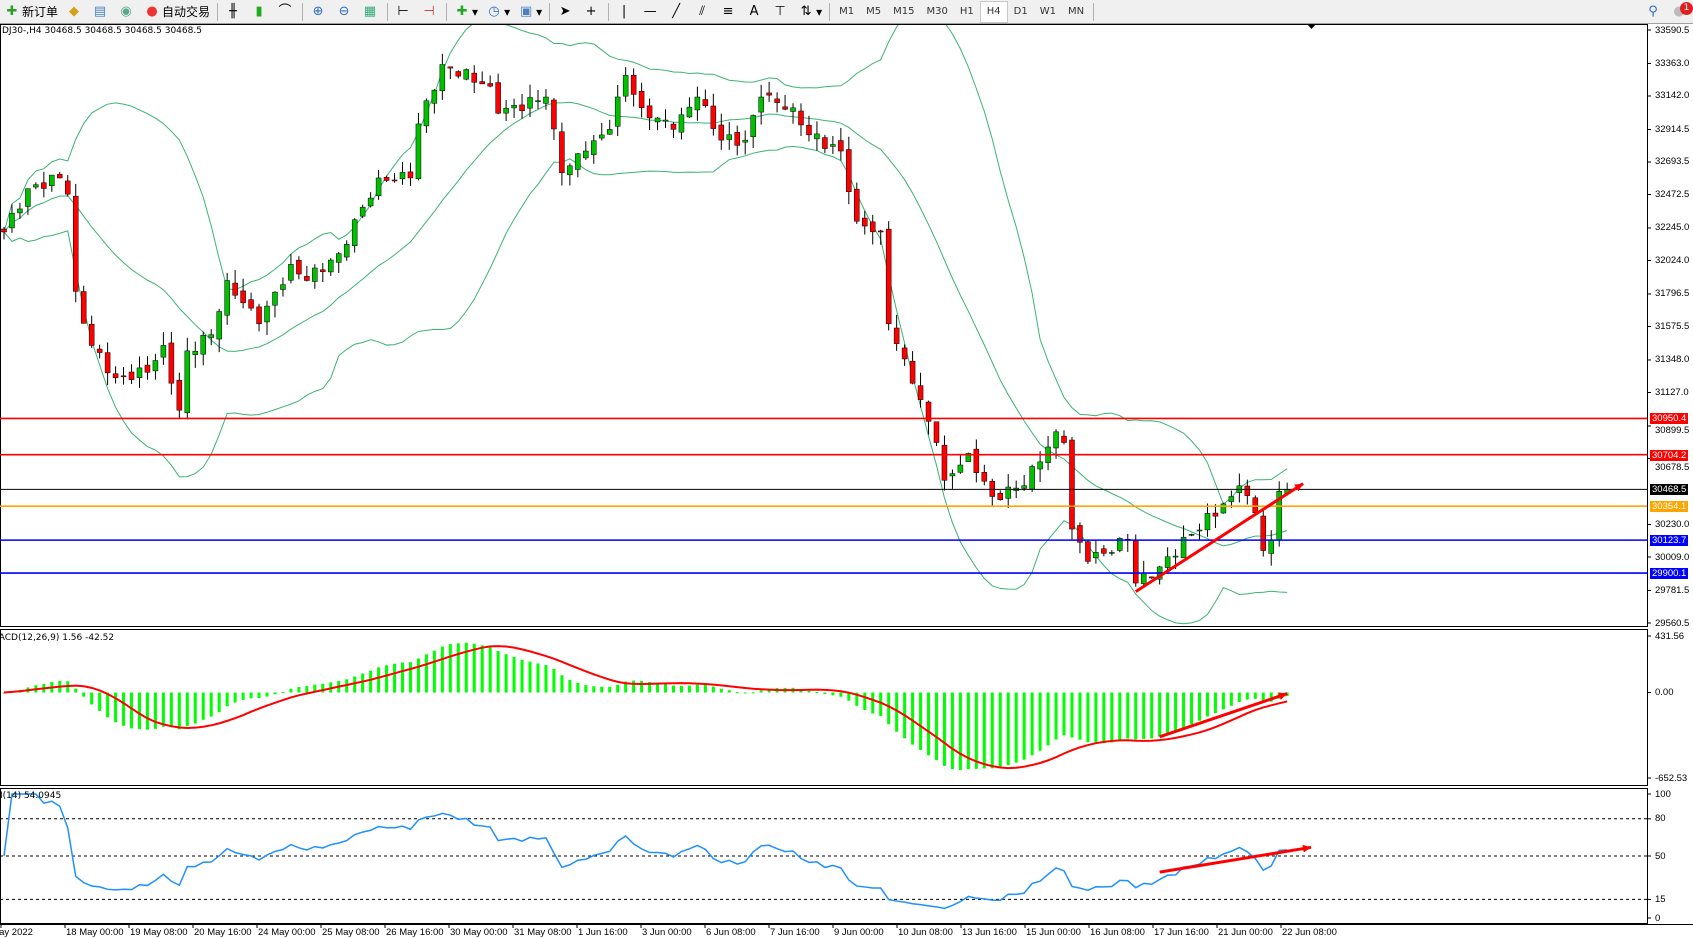 The height and width of the screenshot is (938, 1693). Describe the element at coordinates (127, 11) in the screenshot. I see `signals-button: ◉` at that location.